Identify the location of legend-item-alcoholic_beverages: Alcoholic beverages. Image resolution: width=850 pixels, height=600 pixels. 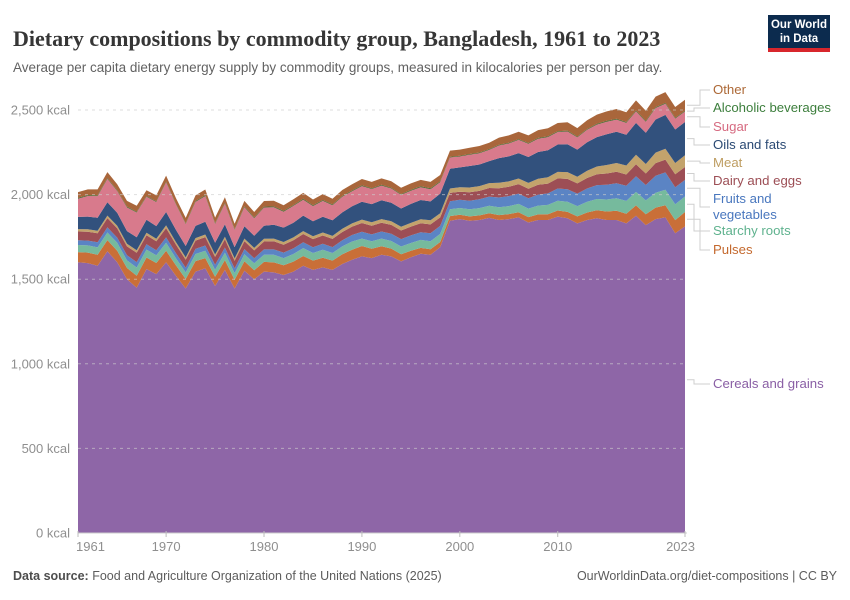
(772, 107).